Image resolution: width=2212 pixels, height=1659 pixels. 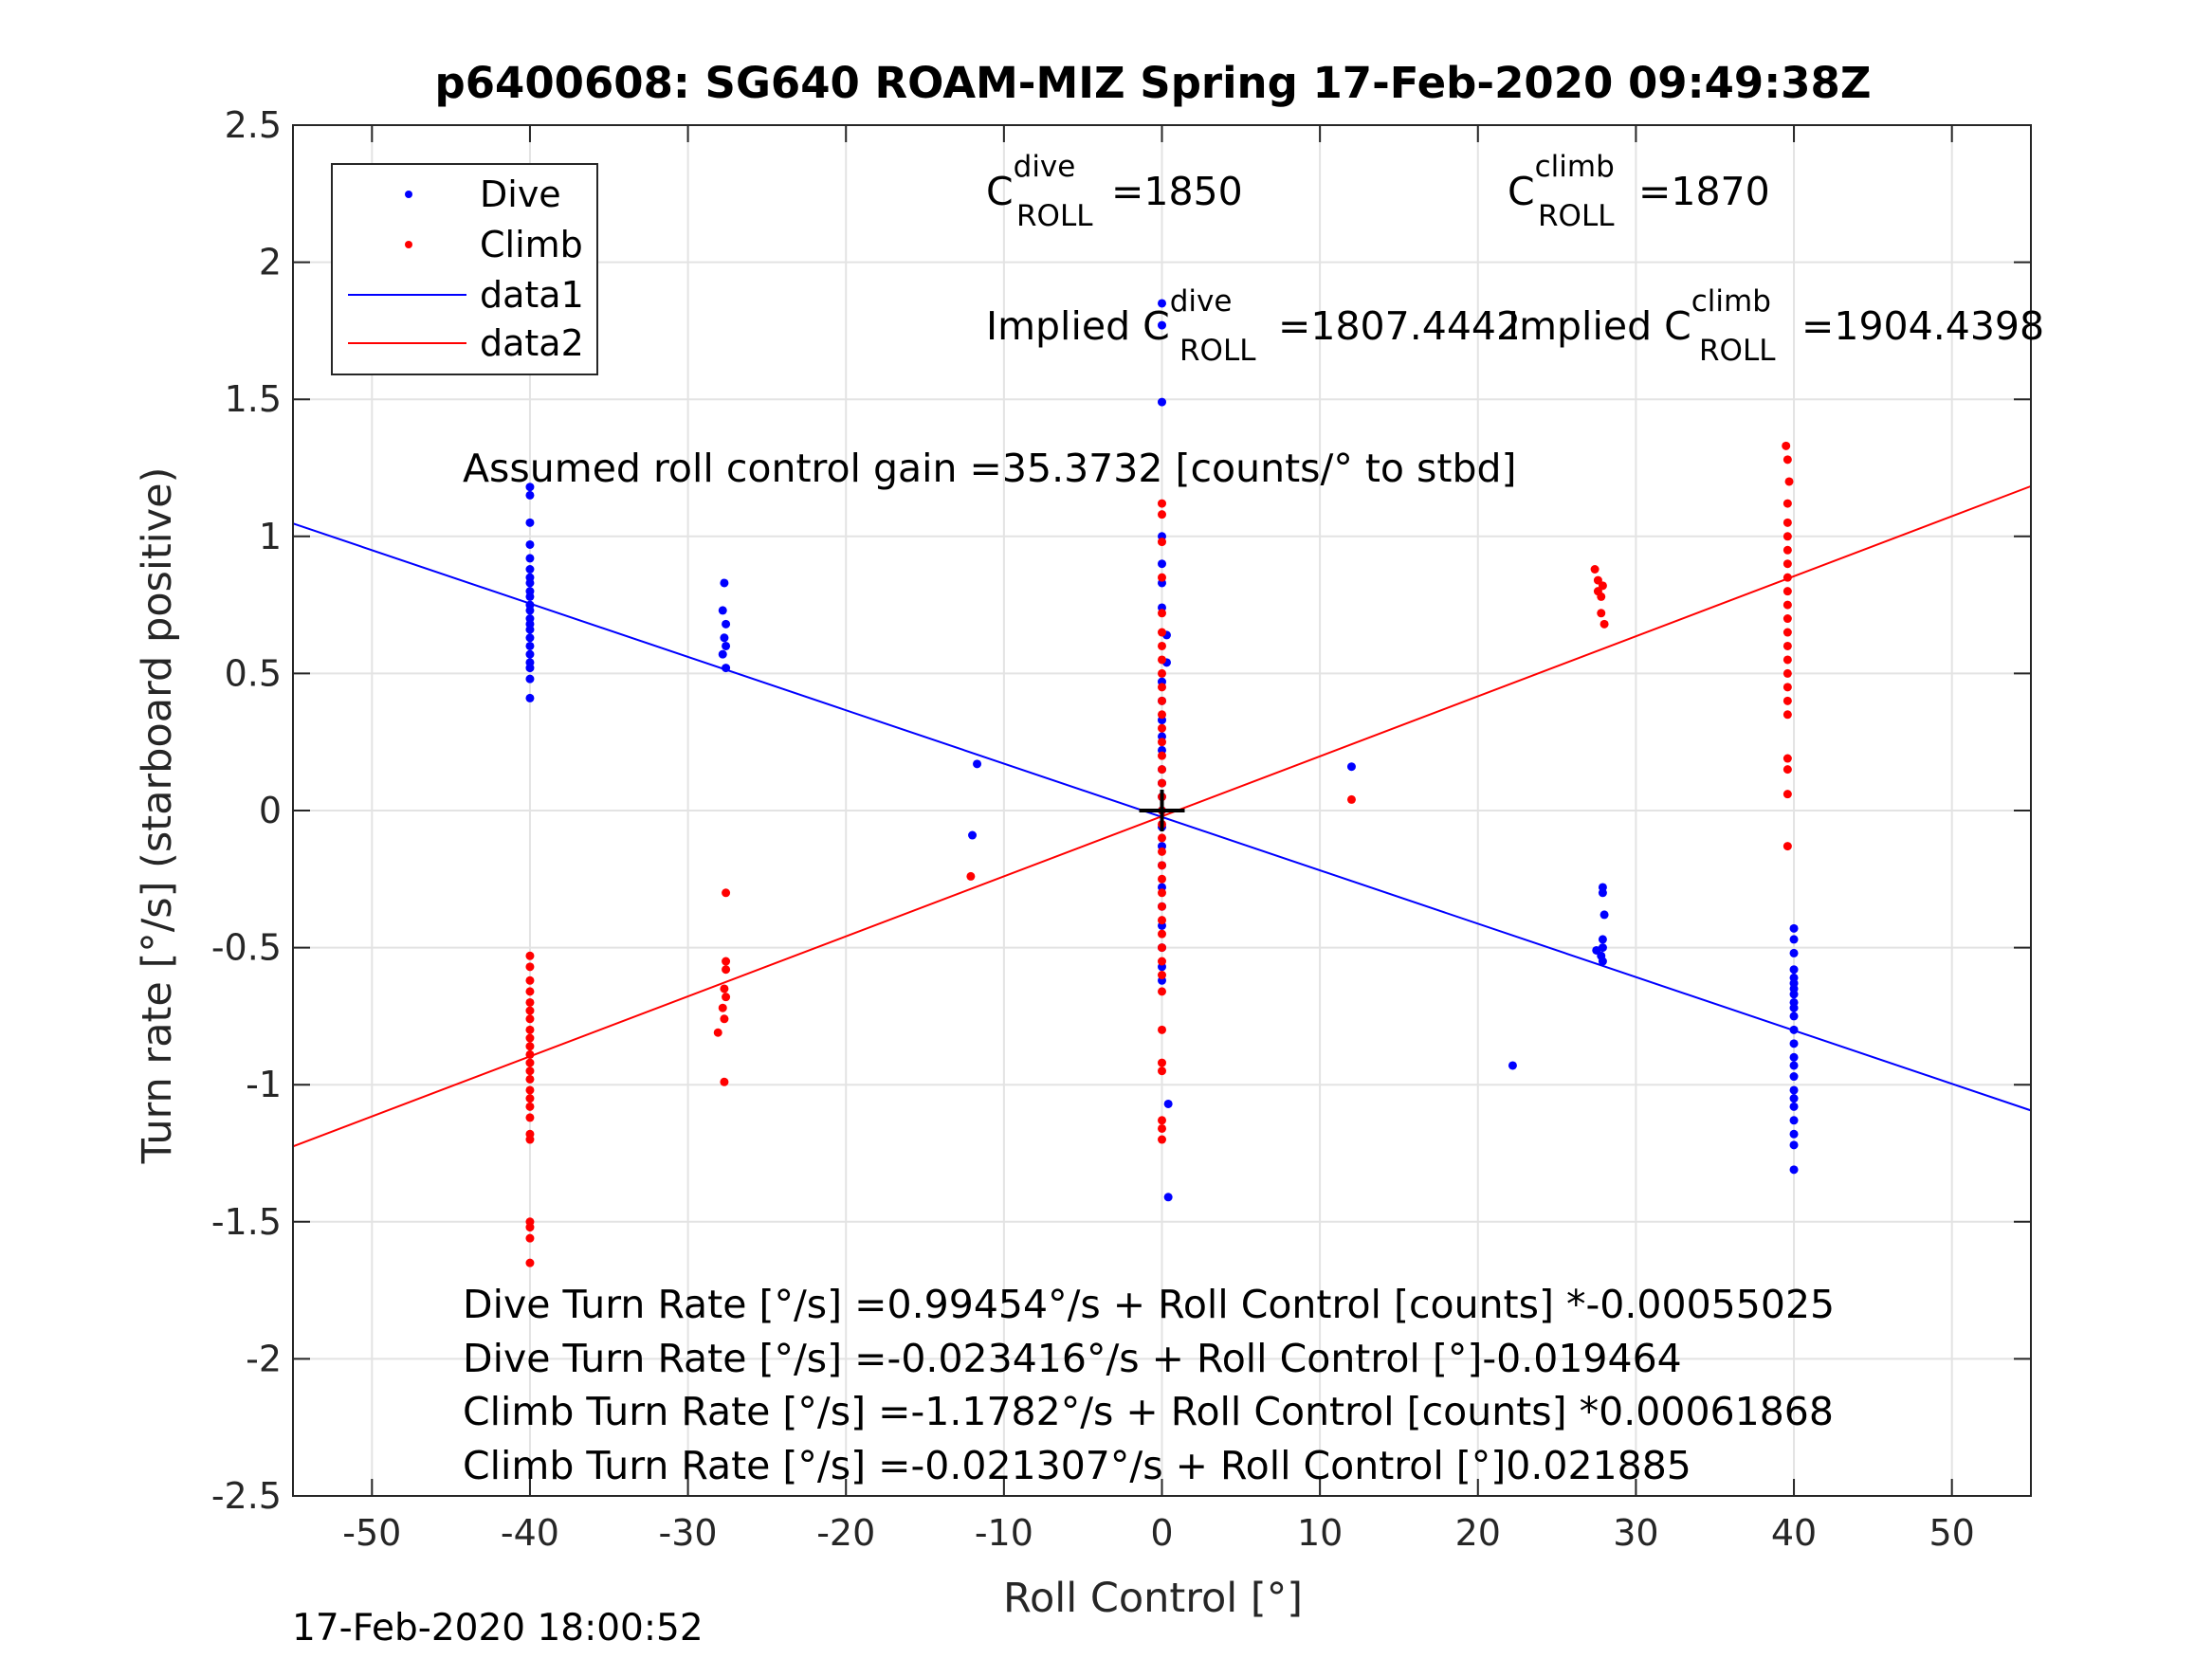 What do you see at coordinates (1635, 1533) in the screenshot?
I see `x-tick-label: 30` at bounding box center [1635, 1533].